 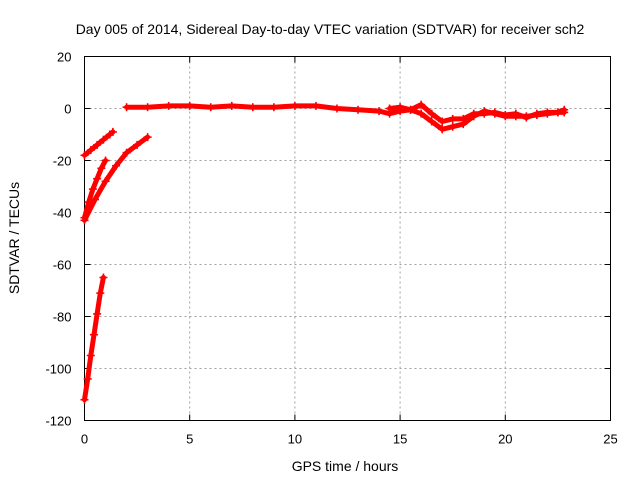 What do you see at coordinates (67, 109) in the screenshot?
I see `y-tick-label: 0` at bounding box center [67, 109].